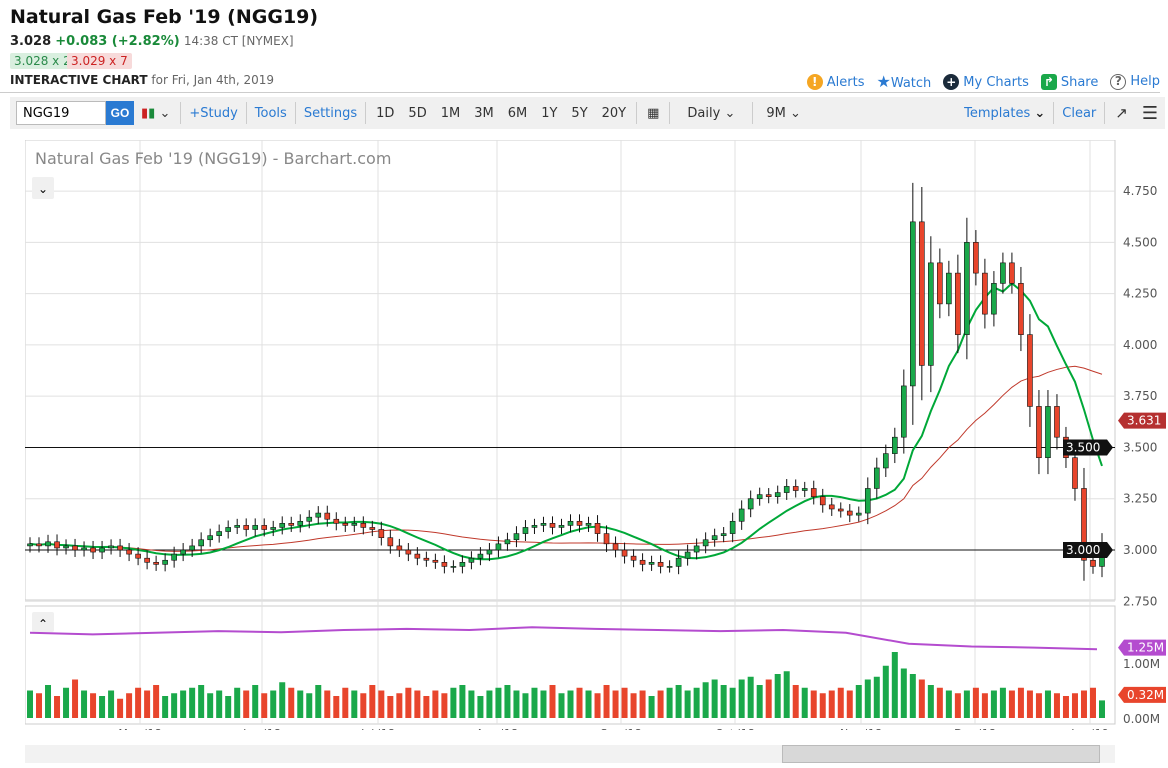 The height and width of the screenshot is (768, 1168). I want to click on range-20y: 20Y, so click(614, 113).